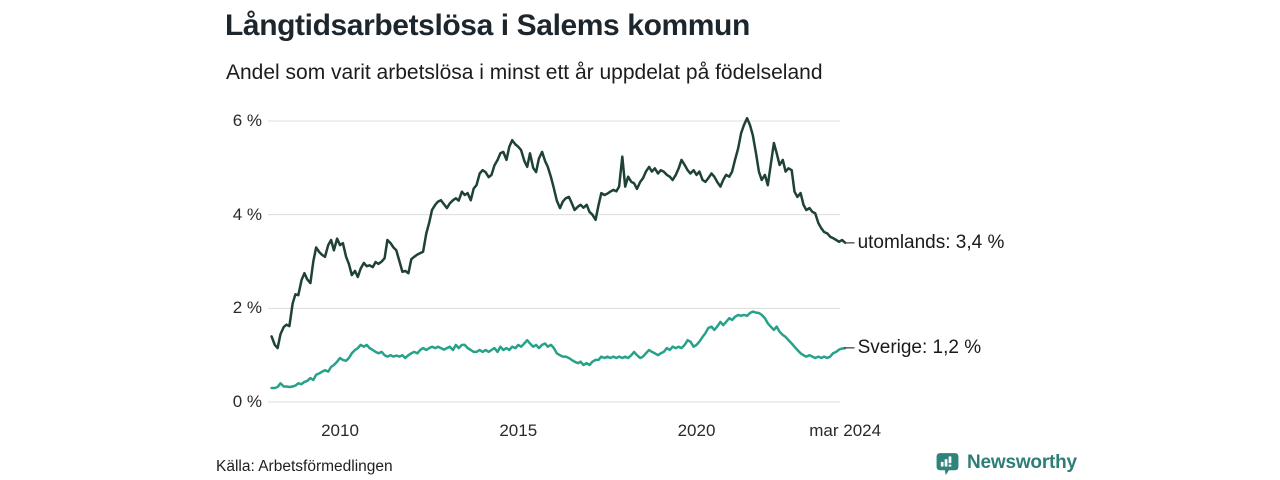 The image size is (1280, 480). Describe the element at coordinates (931, 242) in the screenshot. I see `series-label-text: utomlands: 3,4 %` at that location.